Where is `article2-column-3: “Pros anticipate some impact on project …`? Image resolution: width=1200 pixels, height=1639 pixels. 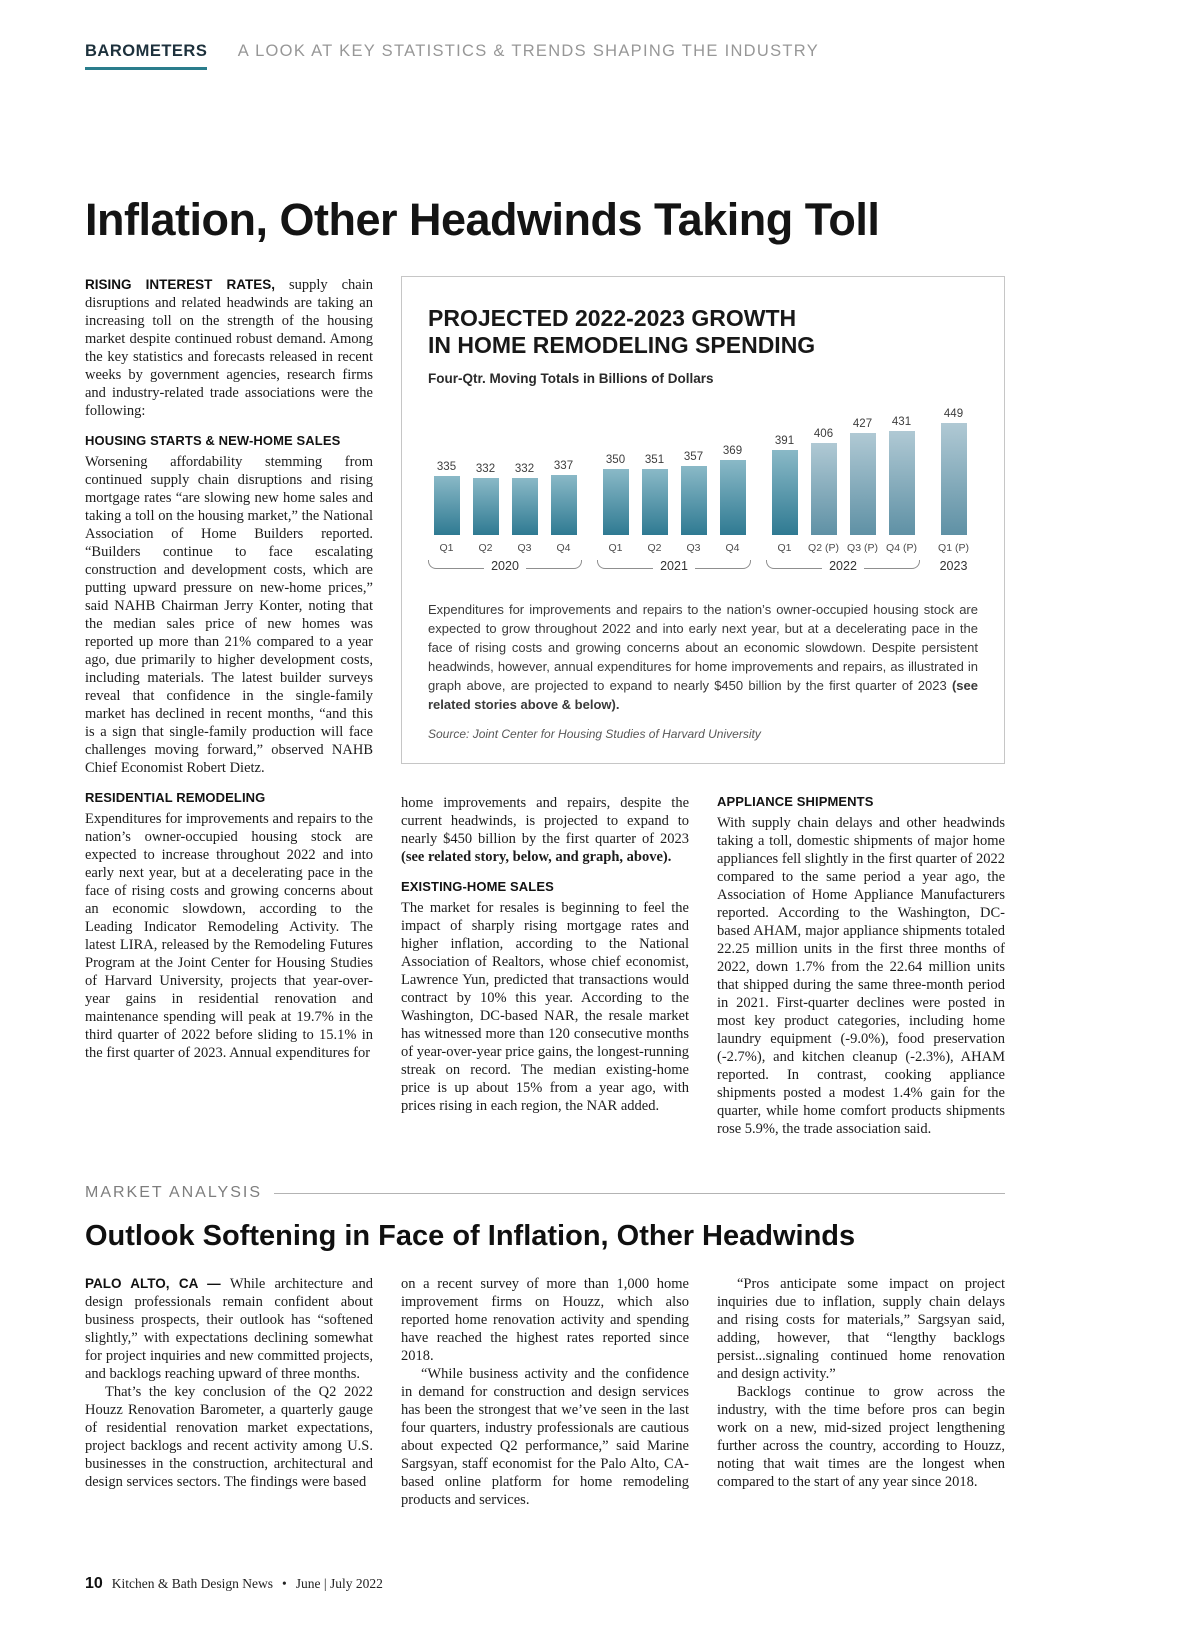
article2-column-3: “Pros anticipate some impact on project … is located at coordinates (861, 1392).